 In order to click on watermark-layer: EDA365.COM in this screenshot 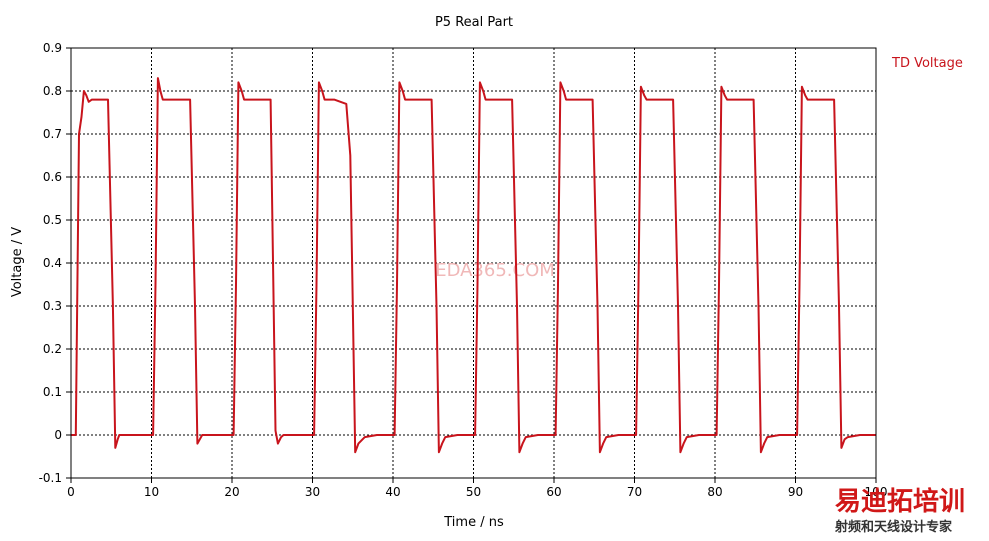, I will do `click(495, 270)`.